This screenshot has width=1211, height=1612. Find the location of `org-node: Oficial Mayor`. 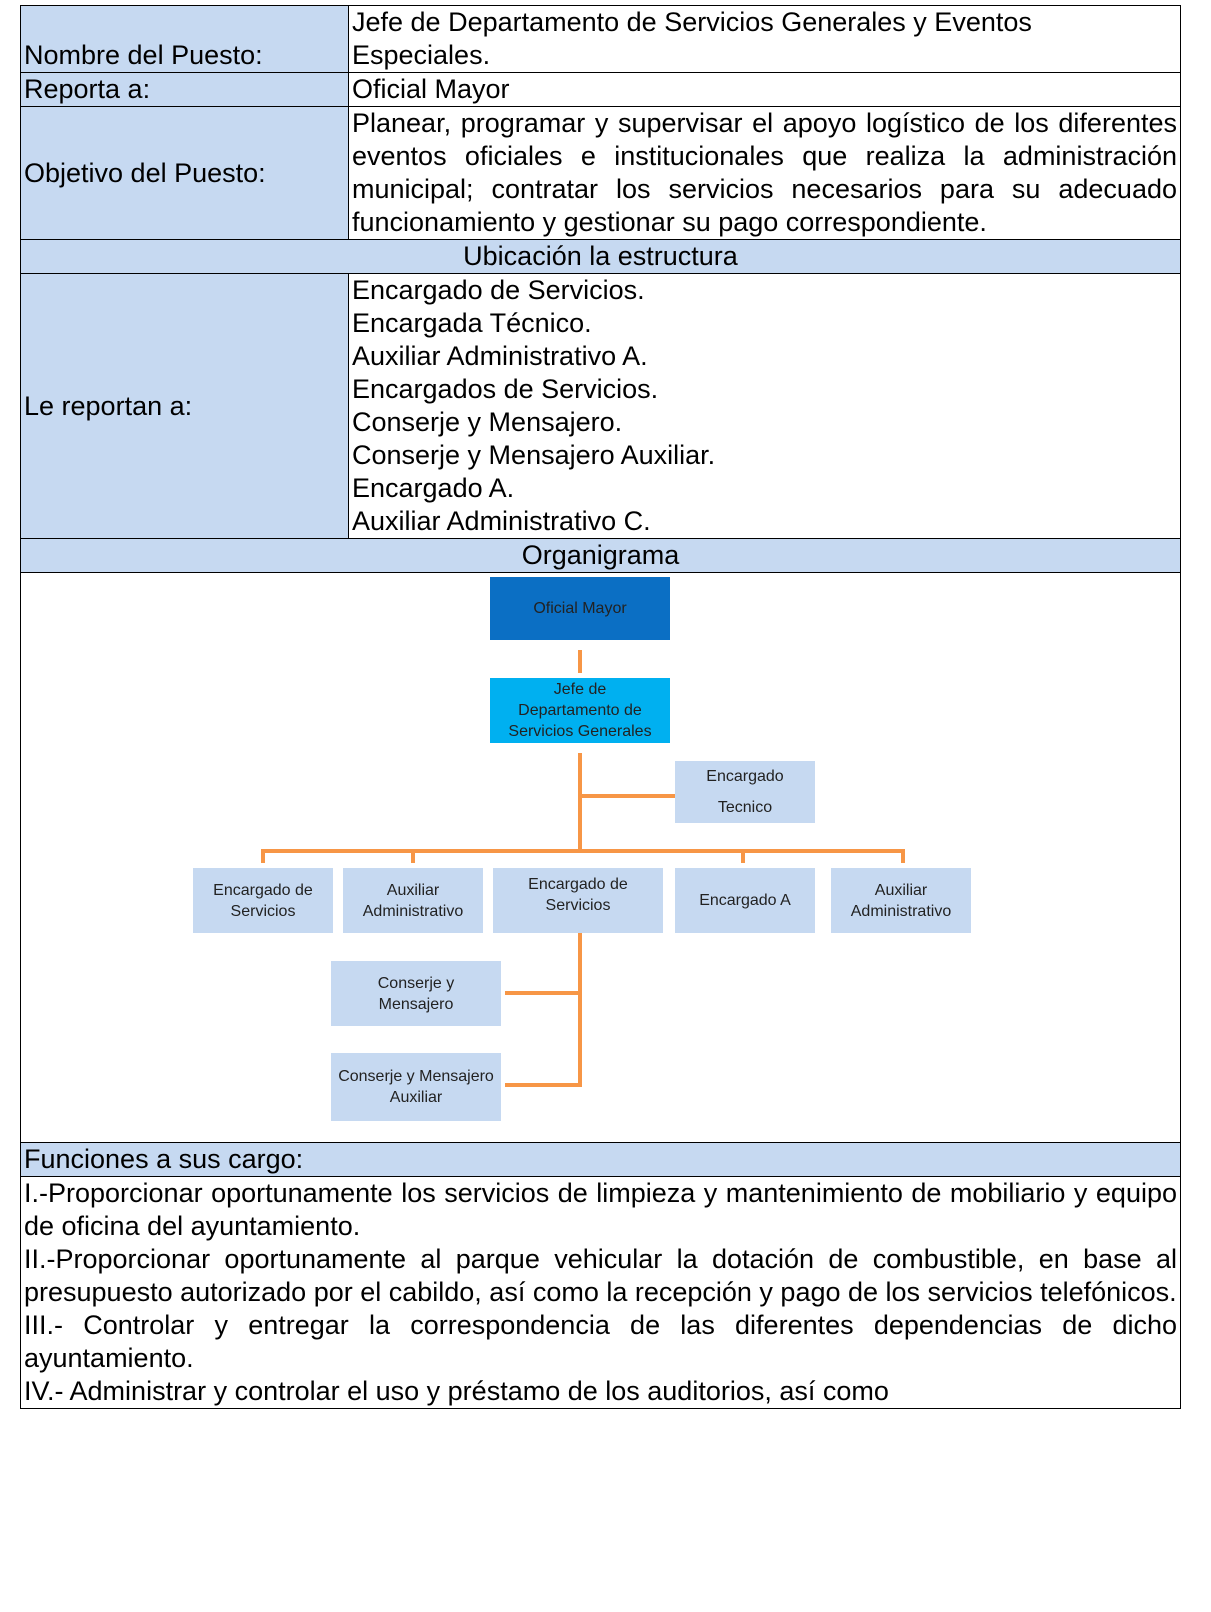

org-node: Oficial Mayor is located at coordinates (580, 608).